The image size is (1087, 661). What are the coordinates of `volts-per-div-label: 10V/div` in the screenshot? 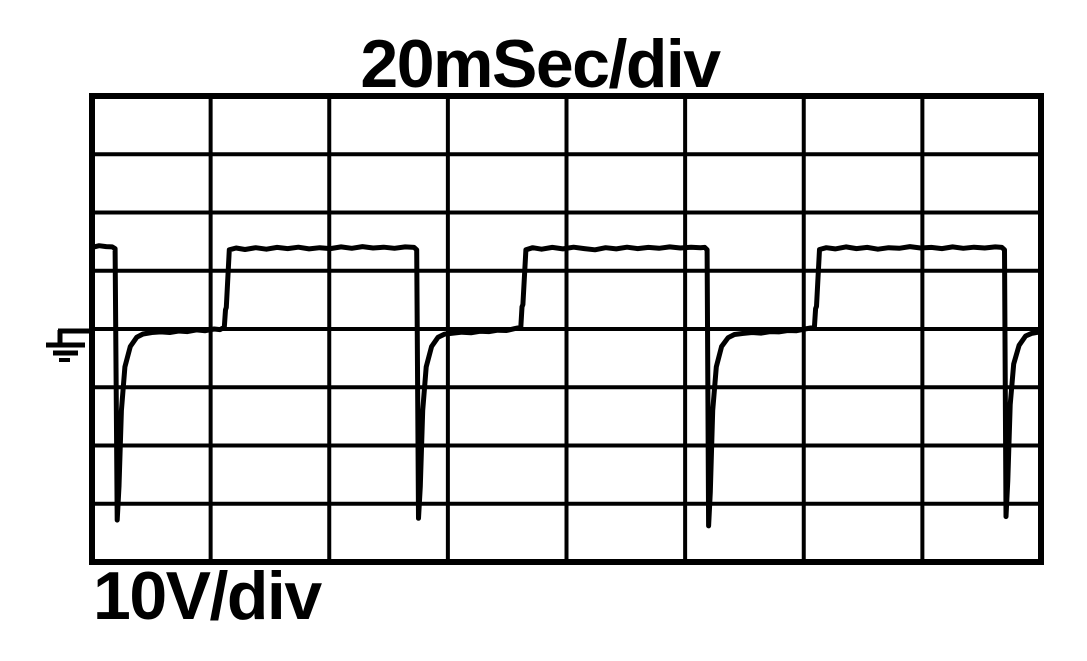 It's located at (207, 596).